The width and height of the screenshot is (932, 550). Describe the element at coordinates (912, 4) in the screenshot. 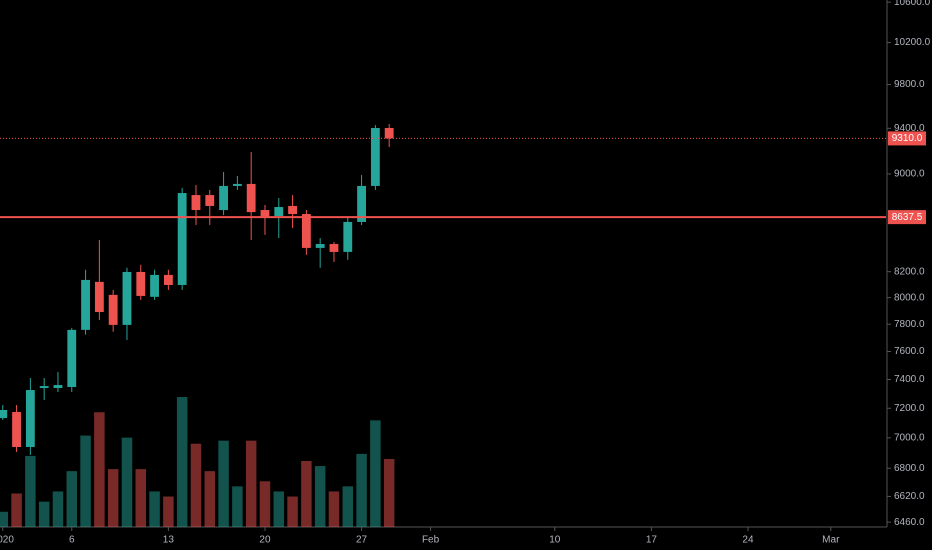

I see `y-tick-label: 10600.0` at that location.